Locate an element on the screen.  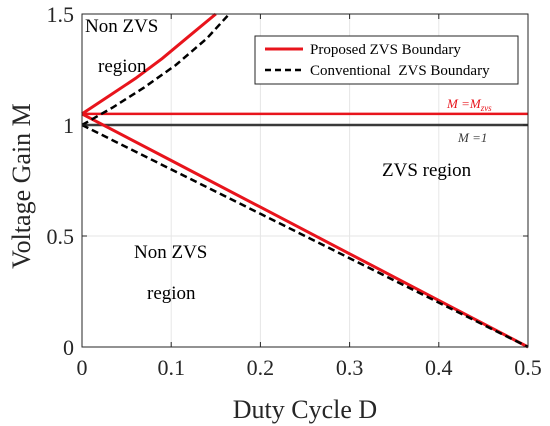
y-axis-title: Voltage Gain M is located at coordinates (21, 186).